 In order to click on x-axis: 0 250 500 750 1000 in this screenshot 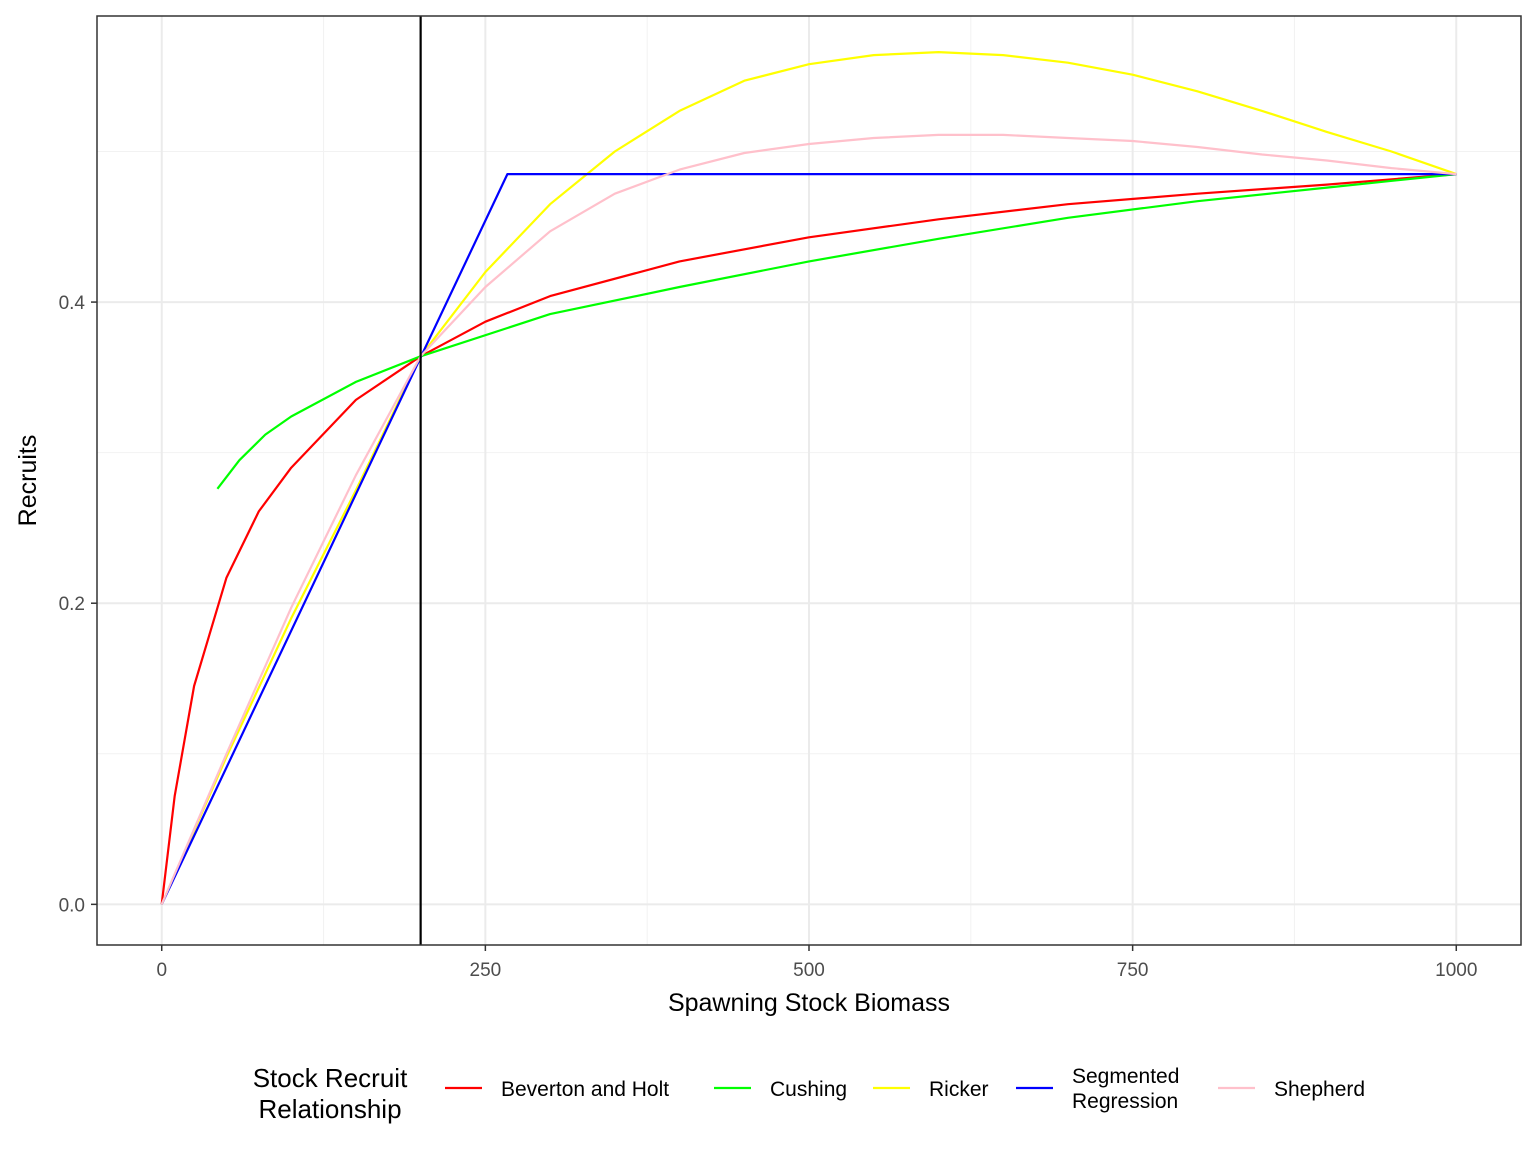, I will do `click(816, 963)`.